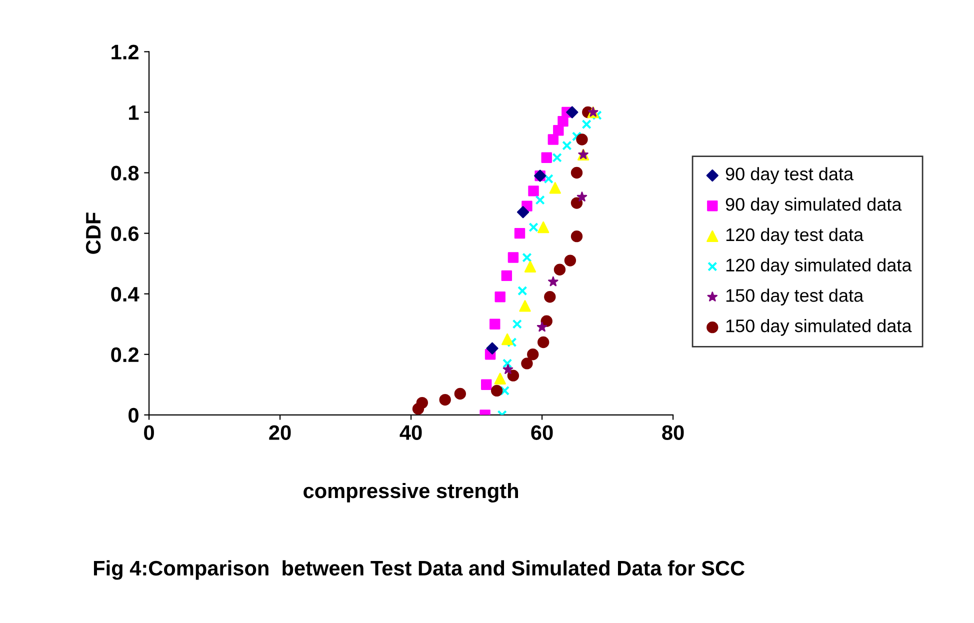 Image resolution: width=974 pixels, height=623 pixels. What do you see at coordinates (133, 415) in the screenshot?
I see `y-tick-label: 0` at bounding box center [133, 415].